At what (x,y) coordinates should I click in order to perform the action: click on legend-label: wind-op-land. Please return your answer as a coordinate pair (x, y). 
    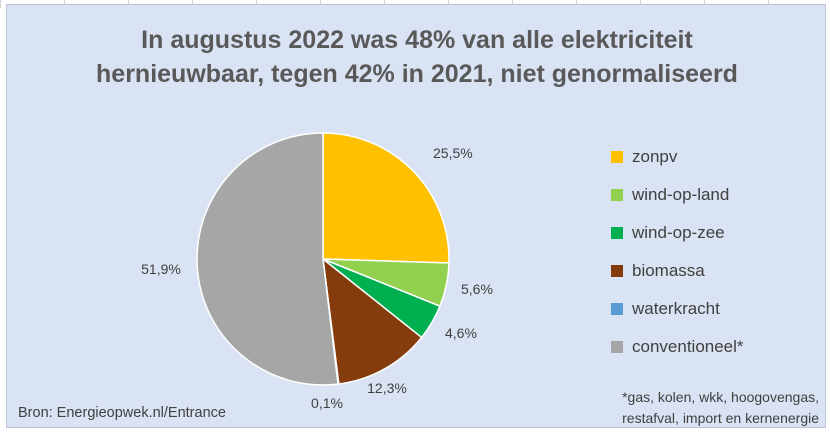
    Looking at the image, I should click on (681, 194).